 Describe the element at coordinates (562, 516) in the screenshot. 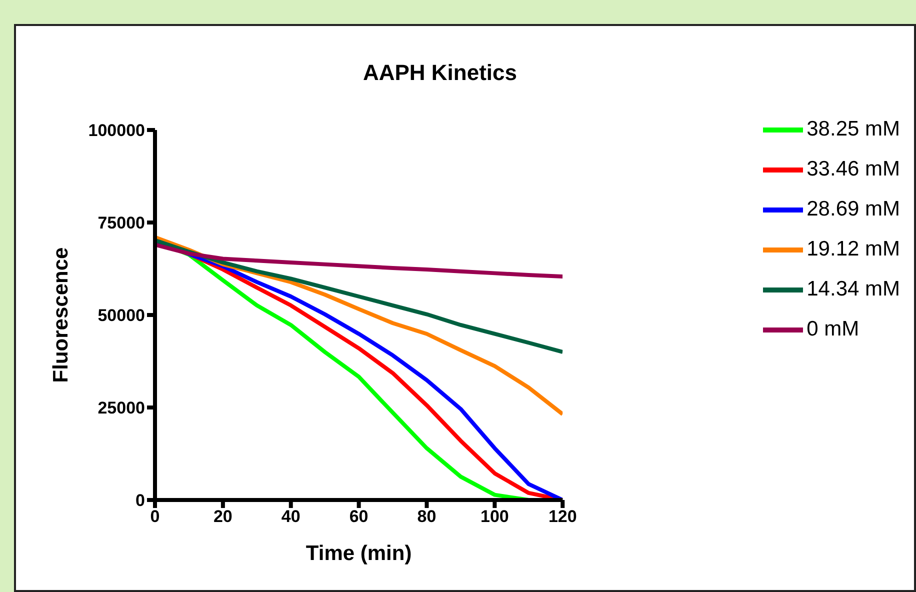

I see `x-tick-label: 120` at that location.